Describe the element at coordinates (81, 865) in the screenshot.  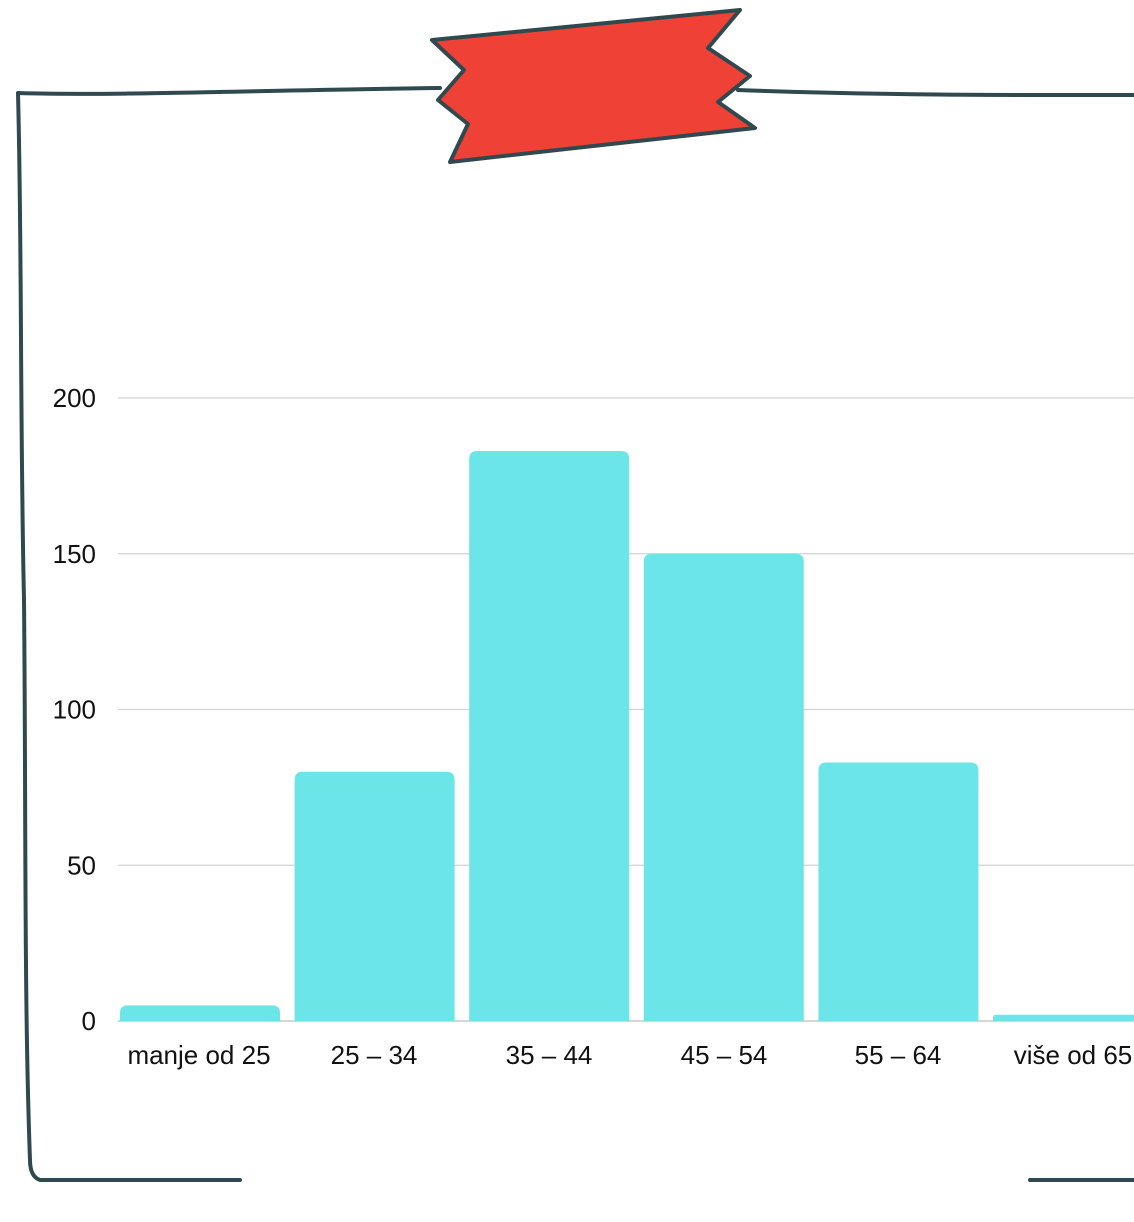
I see `y-tick-label: 50` at that location.